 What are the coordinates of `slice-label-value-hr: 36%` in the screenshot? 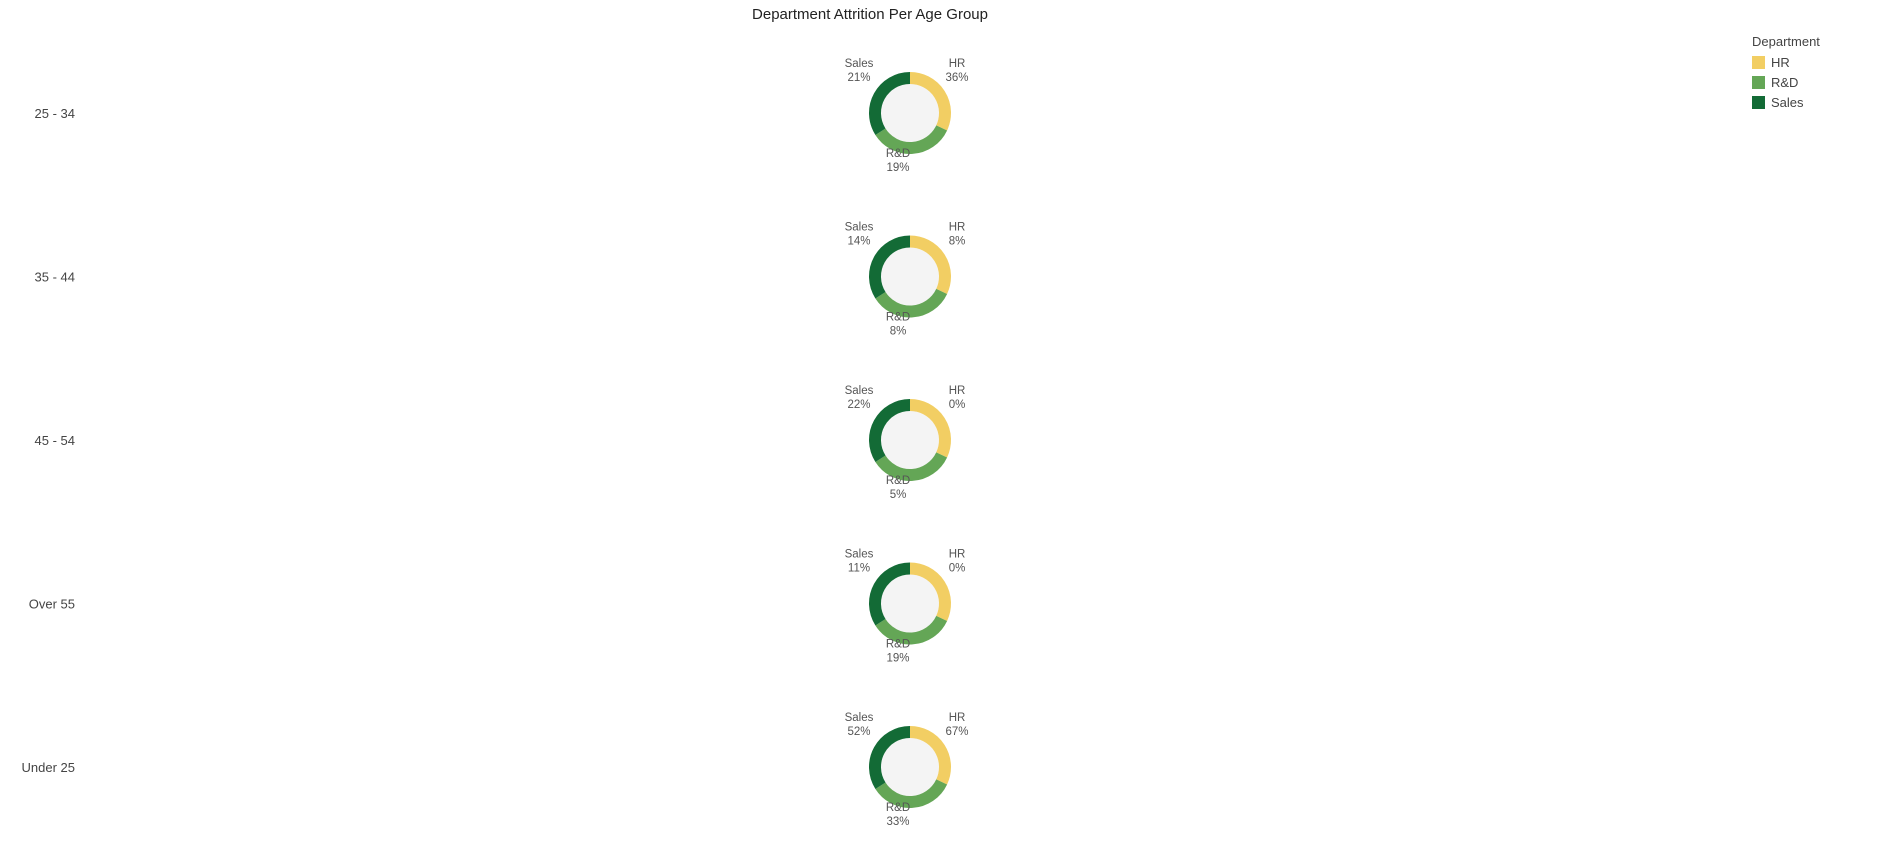 It's located at (956, 78).